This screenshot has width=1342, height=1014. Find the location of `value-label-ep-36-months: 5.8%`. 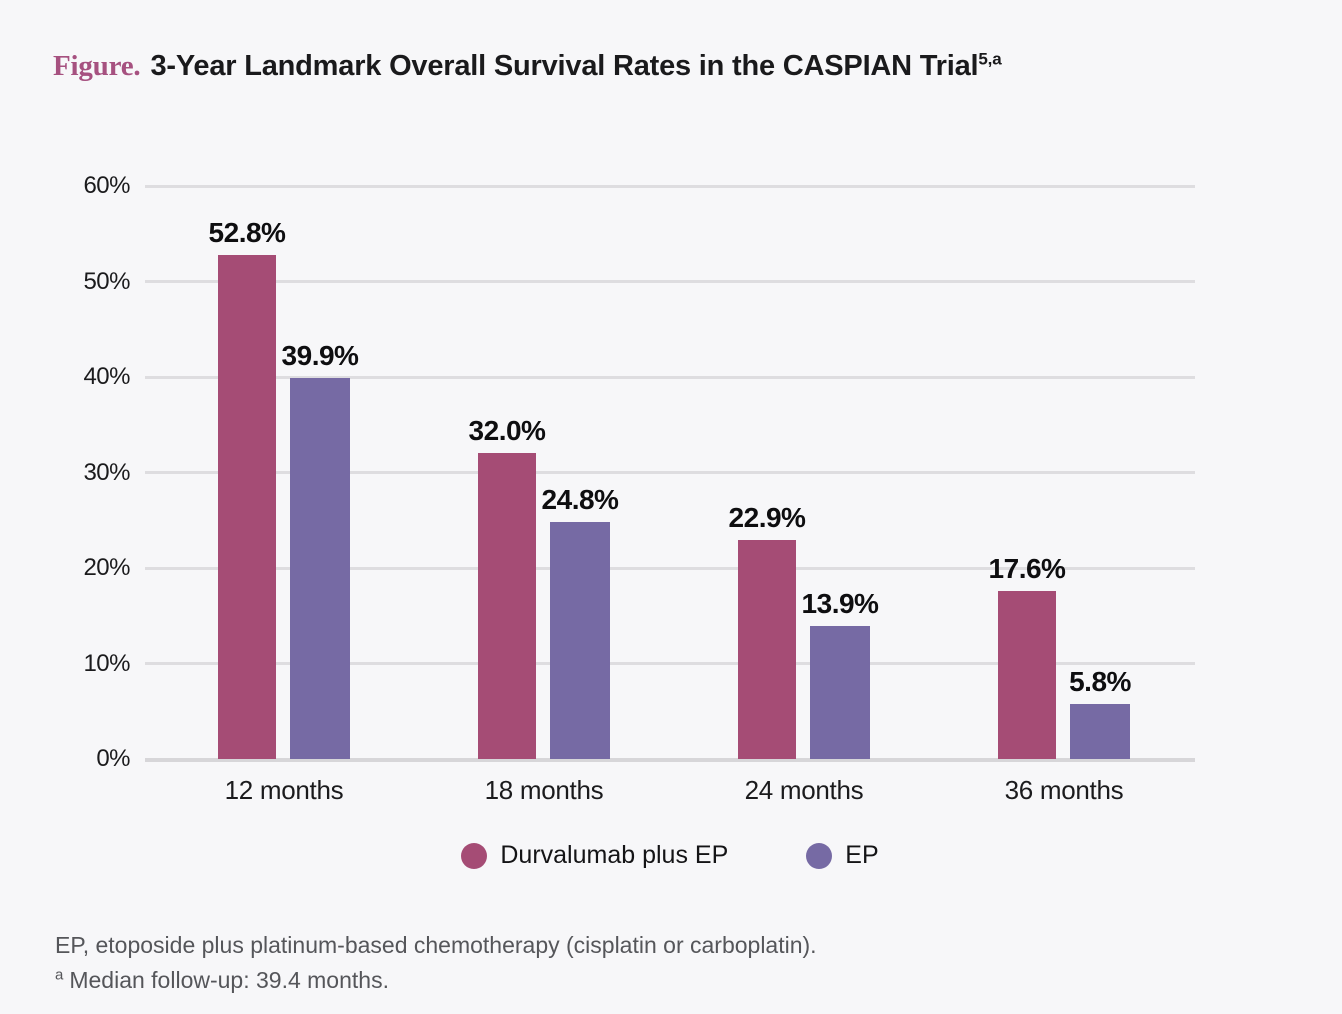

value-label-ep-36-months: 5.8% is located at coordinates (1100, 681).